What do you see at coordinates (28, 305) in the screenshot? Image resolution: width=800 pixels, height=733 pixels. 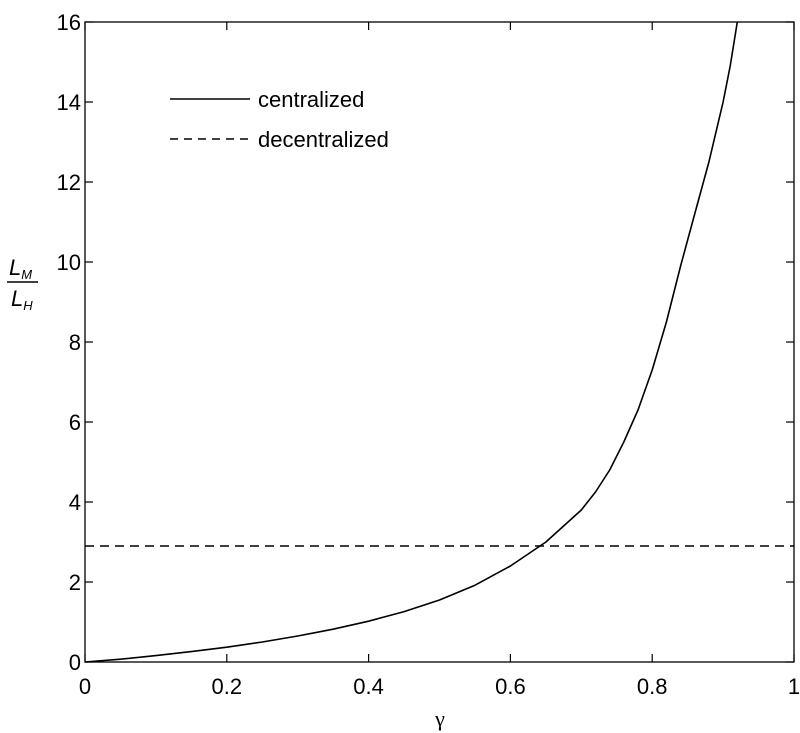 I see `y-label-denominator-sub: H` at bounding box center [28, 305].